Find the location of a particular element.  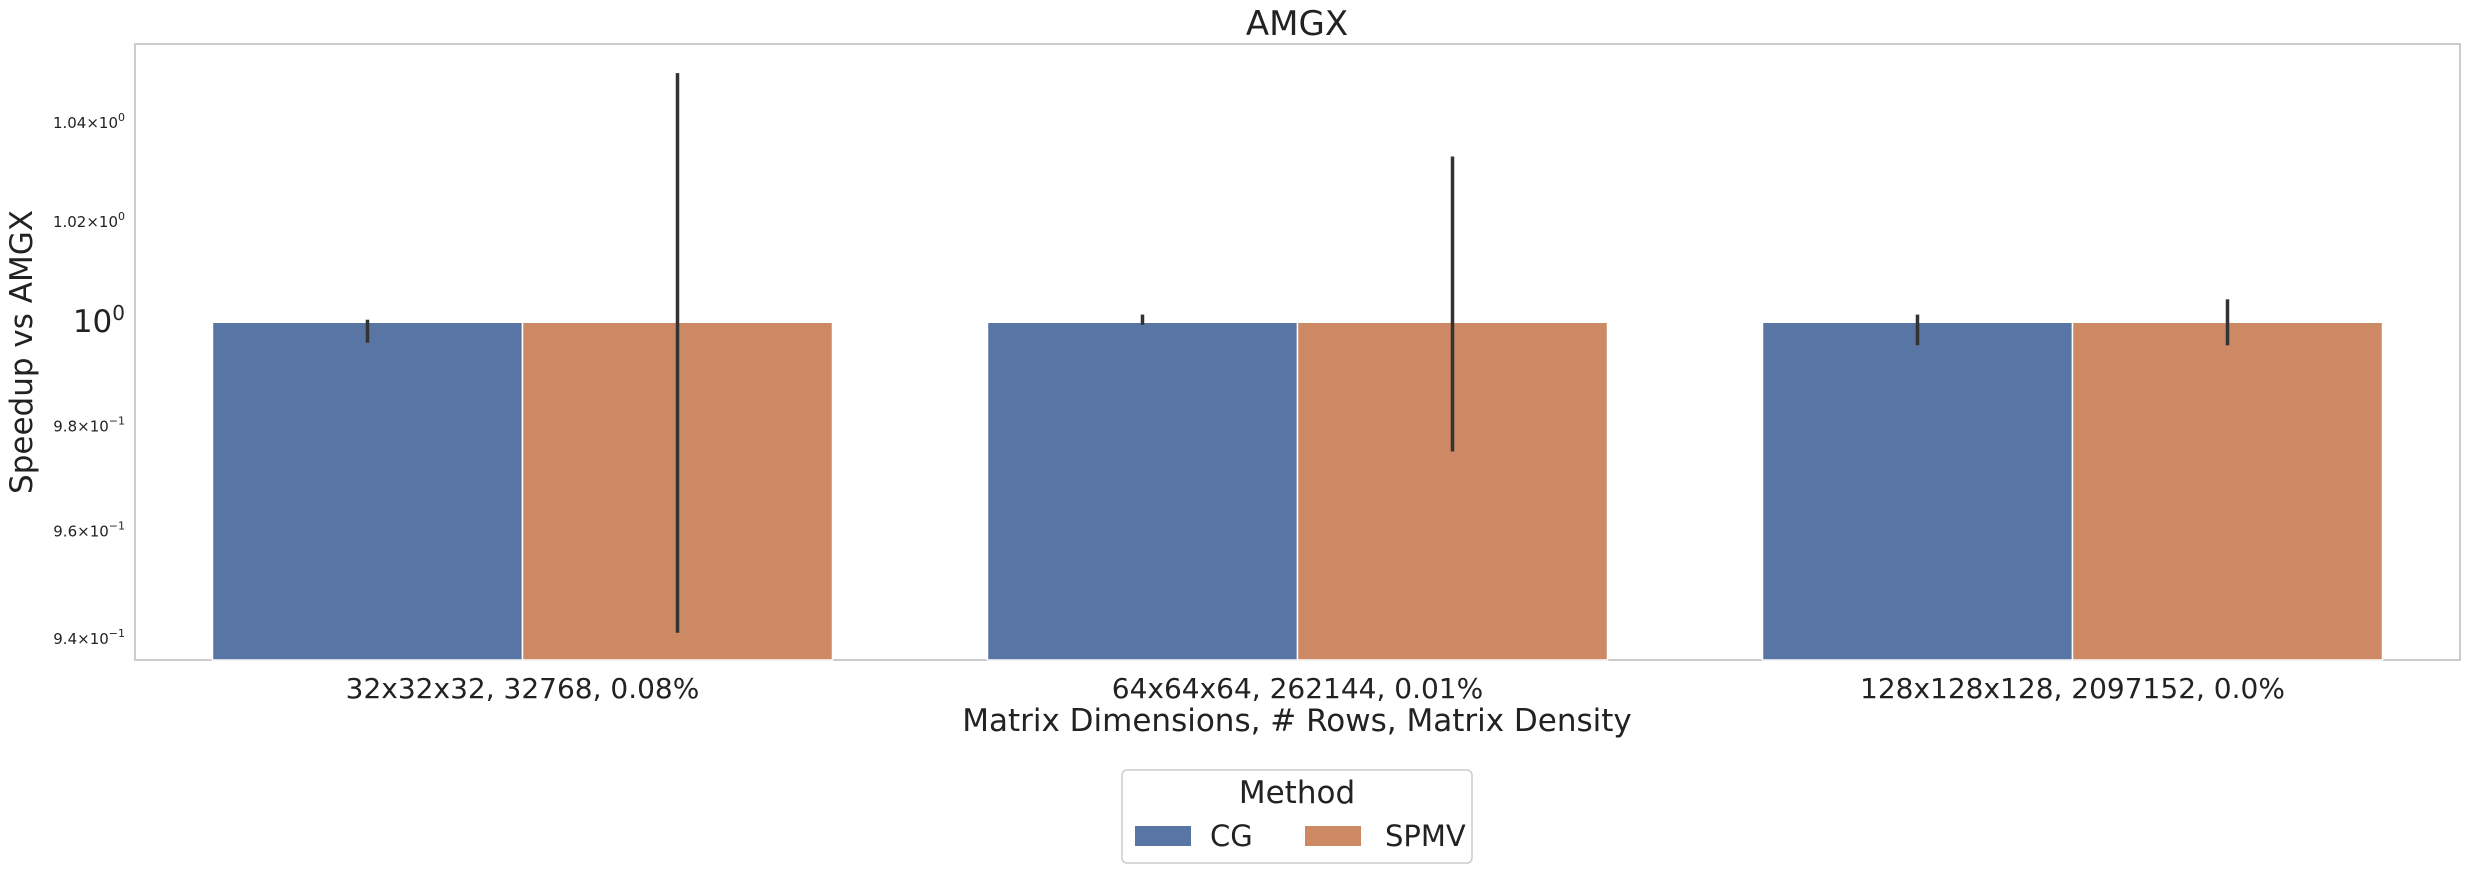

legend-swatch-spmv is located at coordinates (1333, 836).